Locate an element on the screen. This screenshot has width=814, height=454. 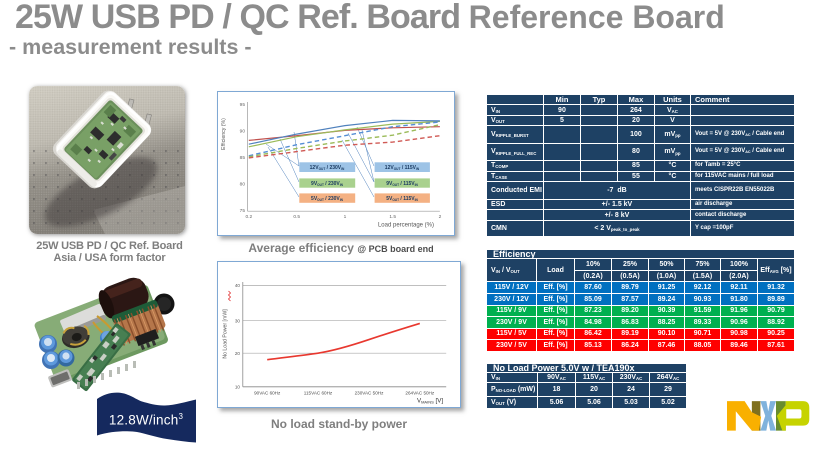
svg-text: 85 is located at coordinates (243, 158).